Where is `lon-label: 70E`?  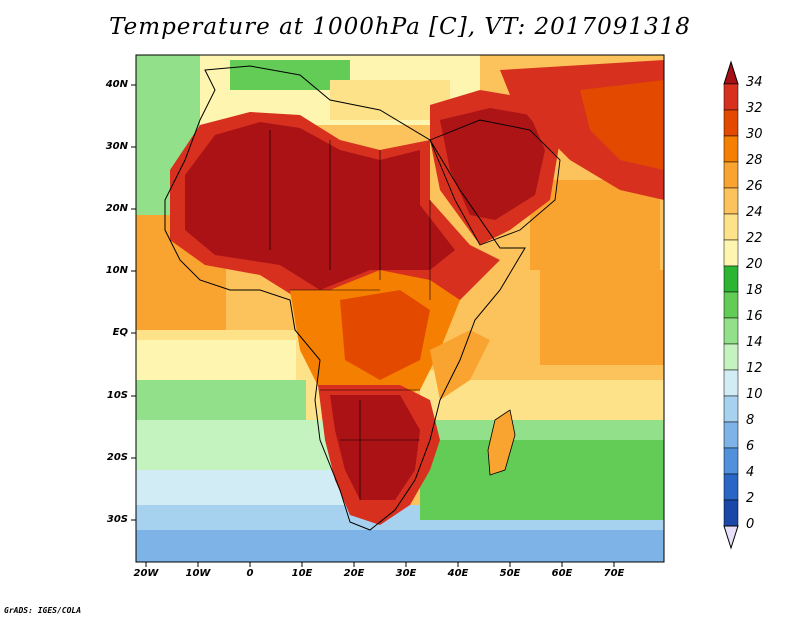
lon-label: 70E is located at coordinates (614, 573).